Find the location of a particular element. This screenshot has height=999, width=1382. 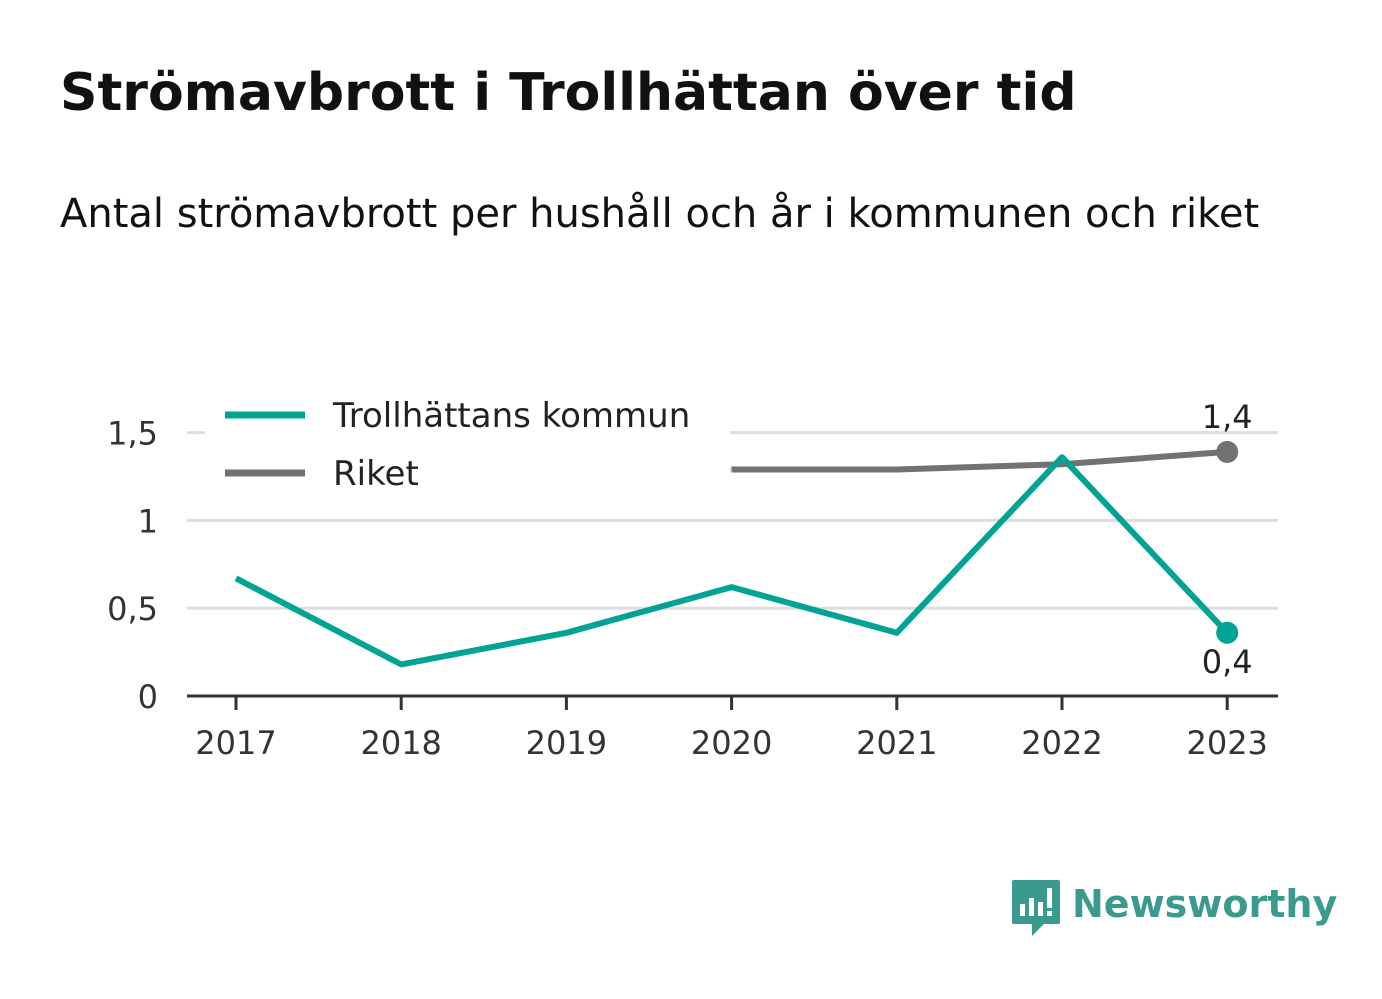

end-labels: 0,4 1,4 is located at coordinates (1227, 539).